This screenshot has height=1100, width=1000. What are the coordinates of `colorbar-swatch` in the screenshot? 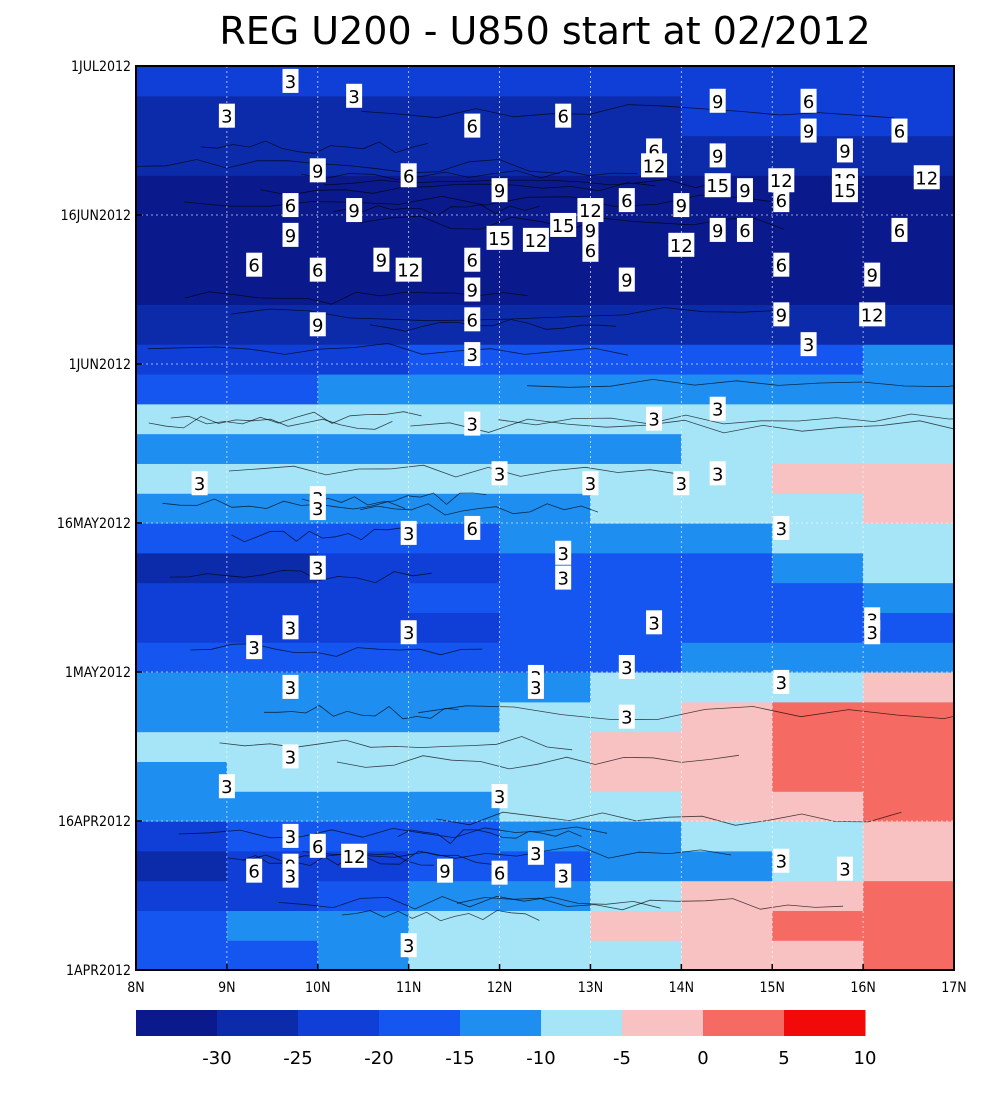 It's located at (339, 1023).